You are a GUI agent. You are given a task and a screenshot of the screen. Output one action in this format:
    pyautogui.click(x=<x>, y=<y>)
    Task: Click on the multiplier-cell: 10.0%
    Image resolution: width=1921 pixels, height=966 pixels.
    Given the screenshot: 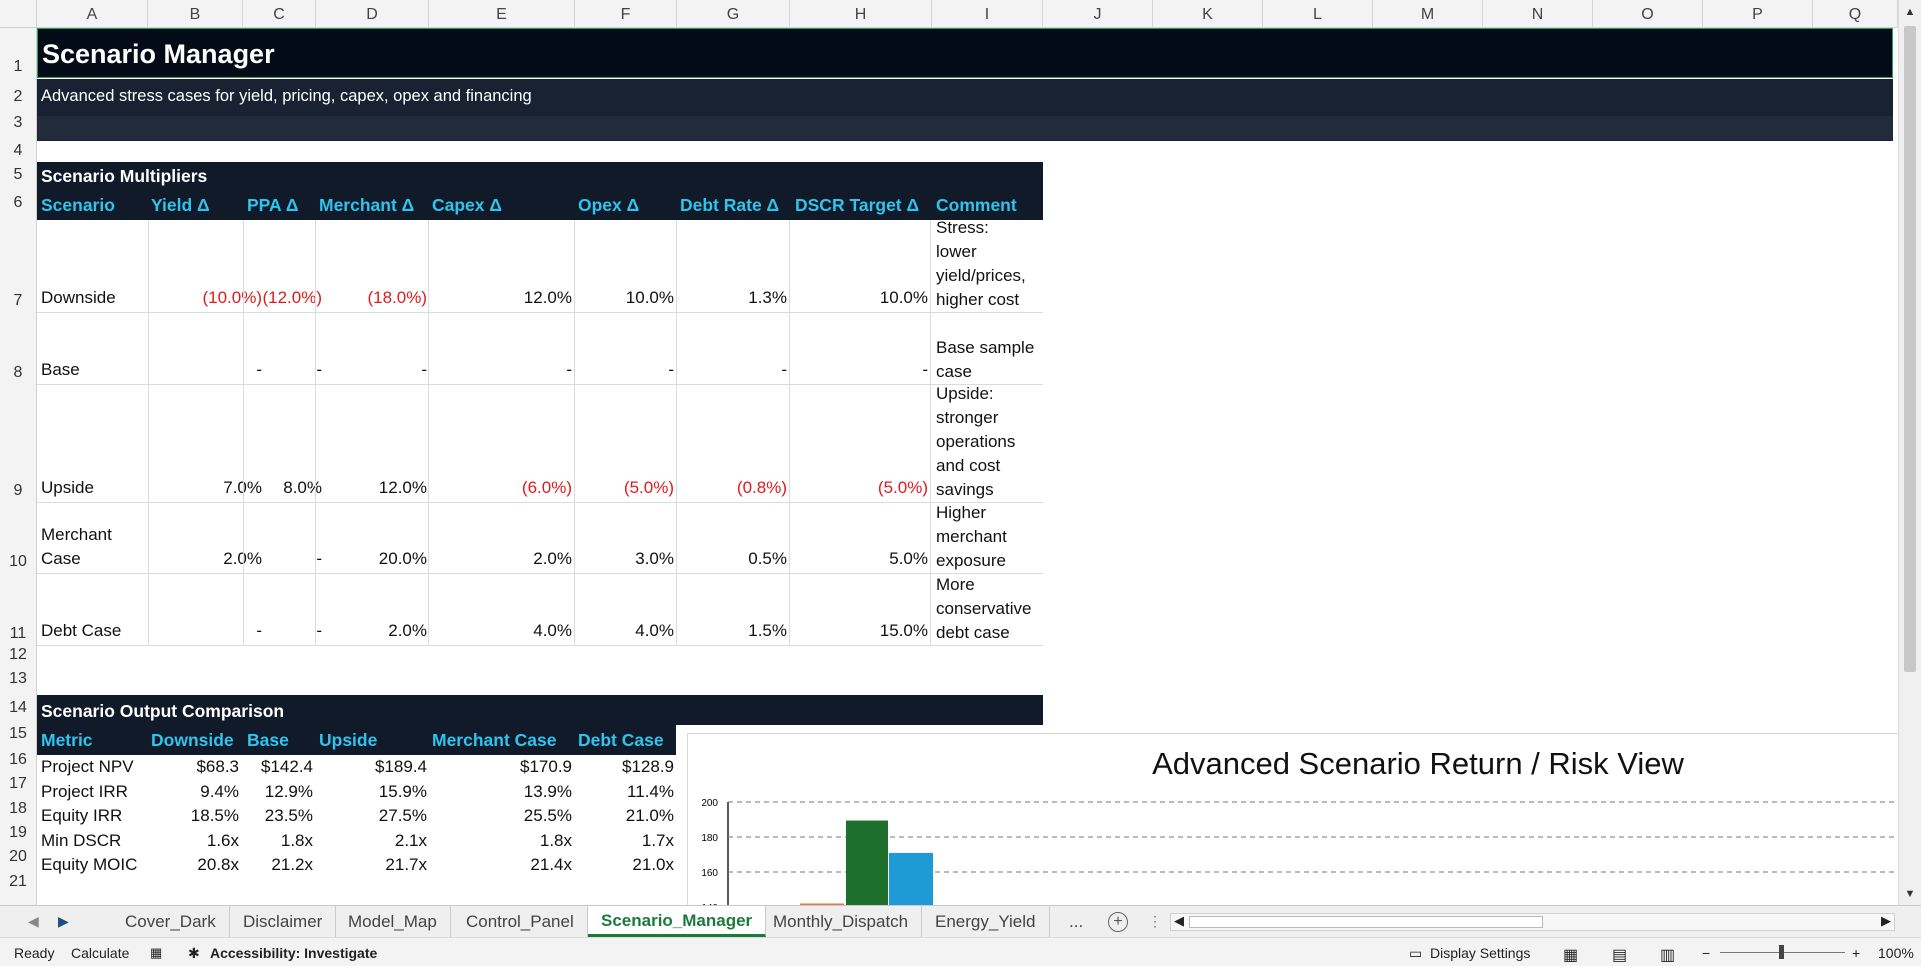 What is the action you would take?
    pyautogui.click(x=903, y=297)
    